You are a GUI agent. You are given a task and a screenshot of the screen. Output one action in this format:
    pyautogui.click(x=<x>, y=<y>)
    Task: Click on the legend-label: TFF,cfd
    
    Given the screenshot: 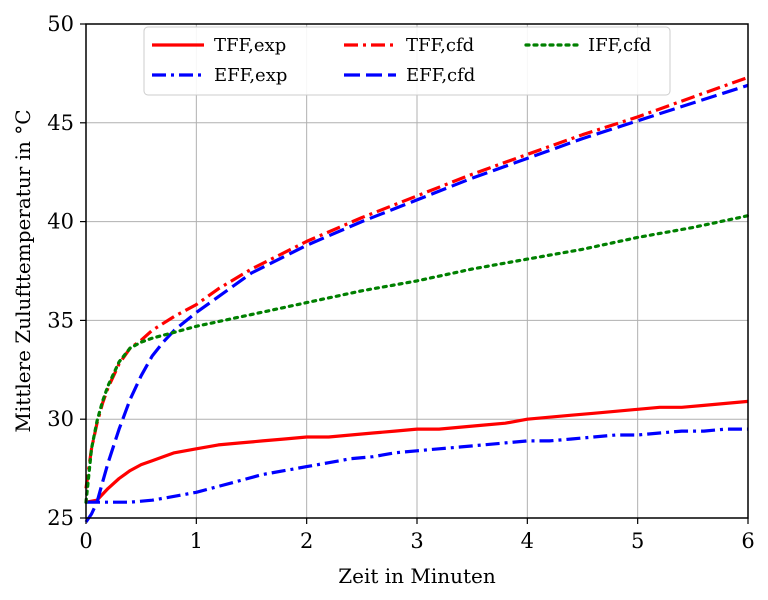 What is the action you would take?
    pyautogui.click(x=440, y=45)
    